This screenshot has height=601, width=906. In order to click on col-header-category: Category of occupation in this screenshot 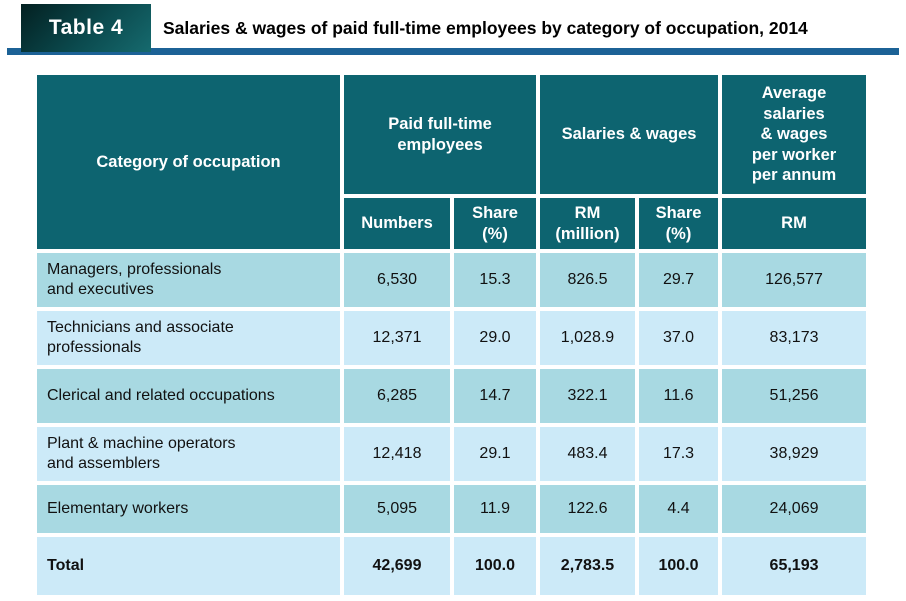, I will do `click(188, 162)`.